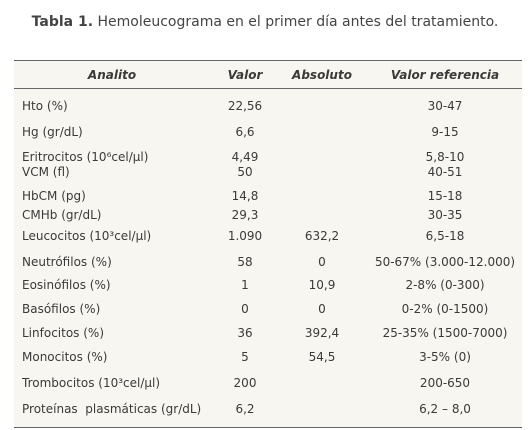  What do you see at coordinates (445, 196) in the screenshot?
I see `value-cell: 15-18` at bounding box center [445, 196].